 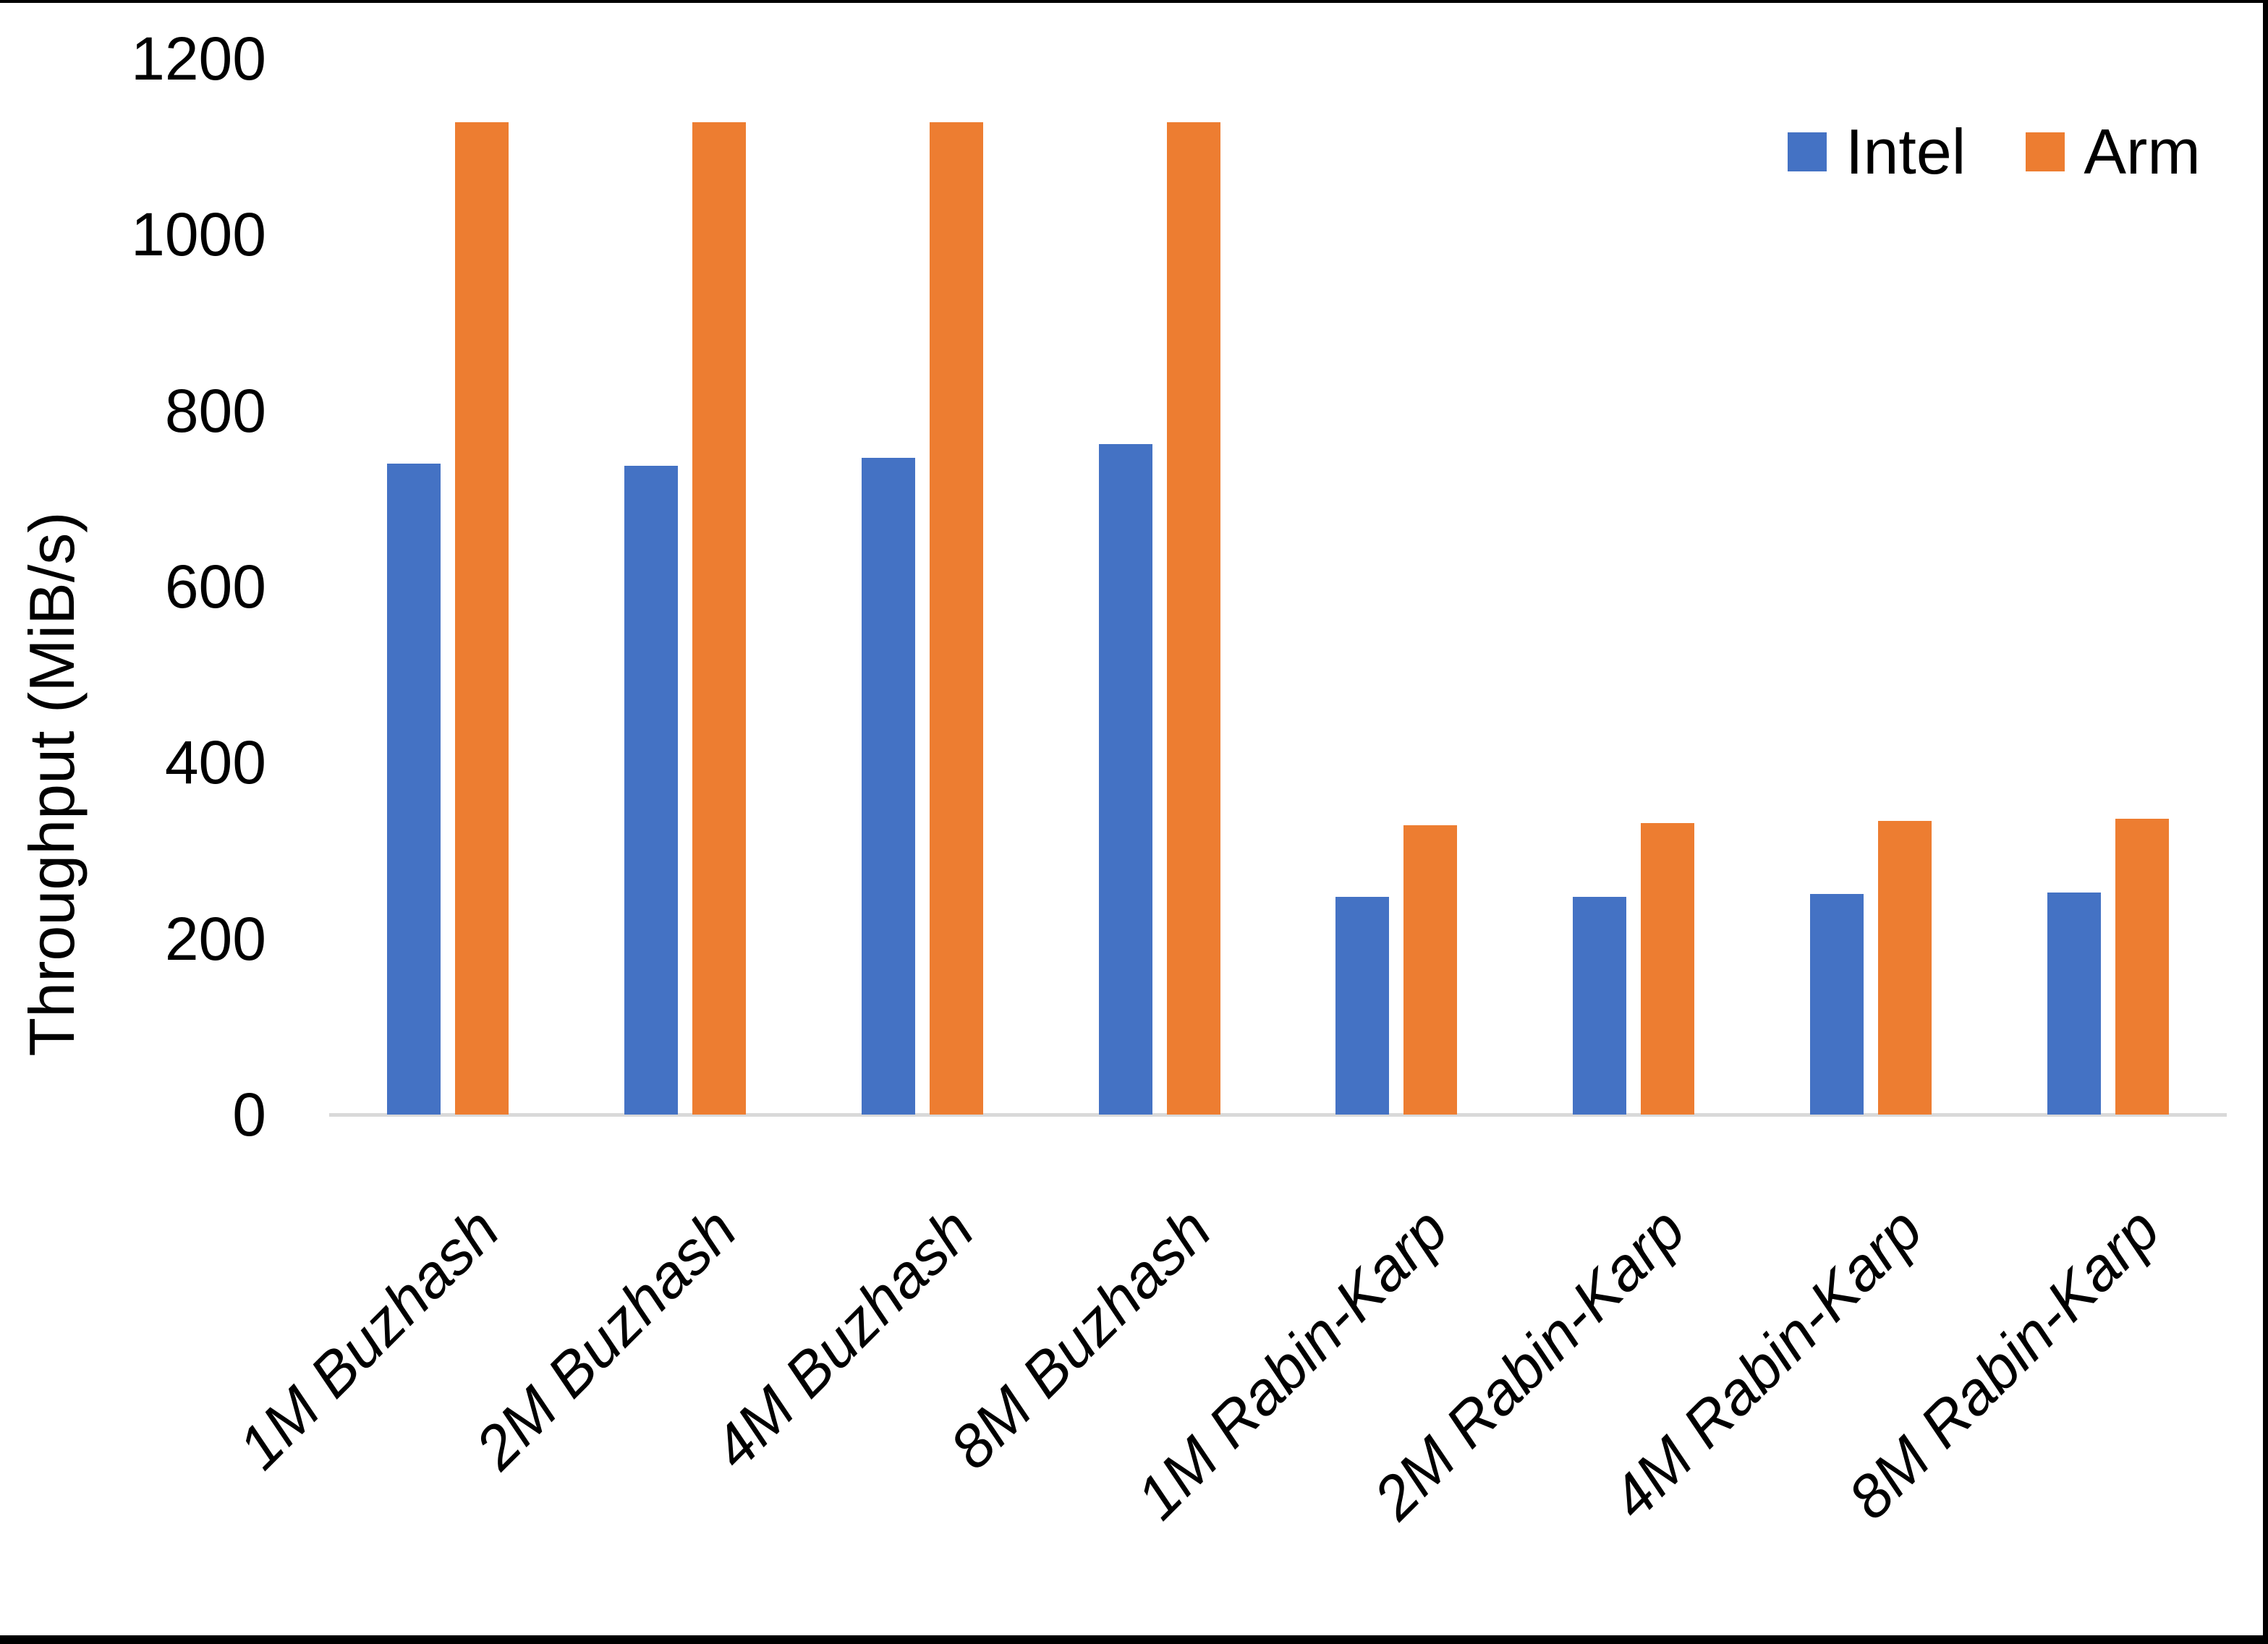 I want to click on bar-intel-8m-rabin-karp, so click(x=2074, y=1004).